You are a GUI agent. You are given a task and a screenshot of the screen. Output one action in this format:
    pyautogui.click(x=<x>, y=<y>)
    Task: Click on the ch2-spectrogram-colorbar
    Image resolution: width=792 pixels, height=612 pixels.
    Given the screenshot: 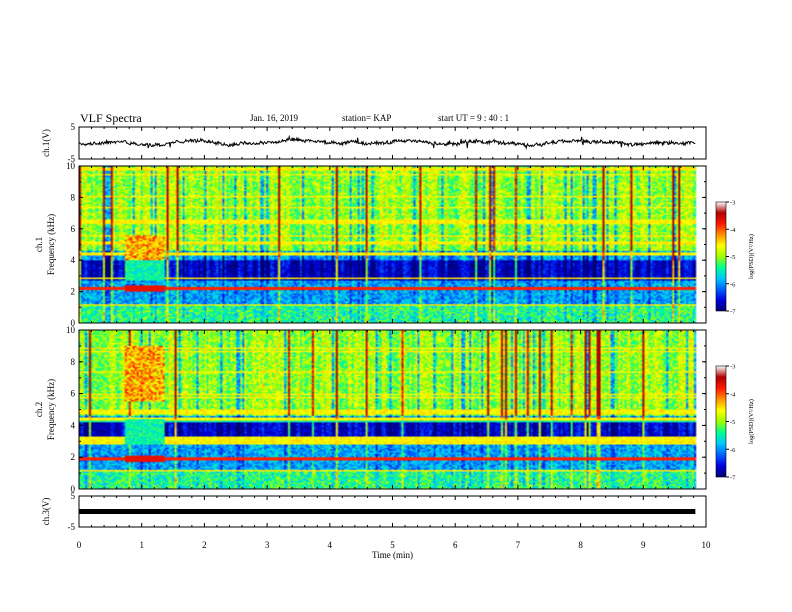 What is the action you would take?
    pyautogui.click(x=721, y=421)
    